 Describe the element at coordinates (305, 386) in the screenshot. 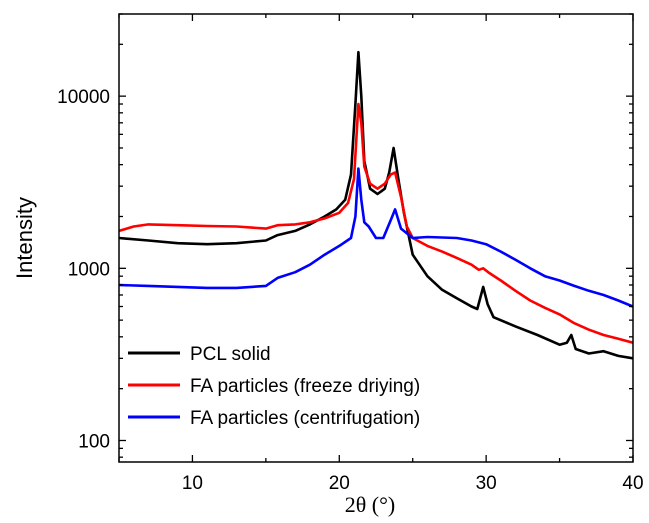

I see `legend-label-2: FA particles (freeze driying)` at that location.